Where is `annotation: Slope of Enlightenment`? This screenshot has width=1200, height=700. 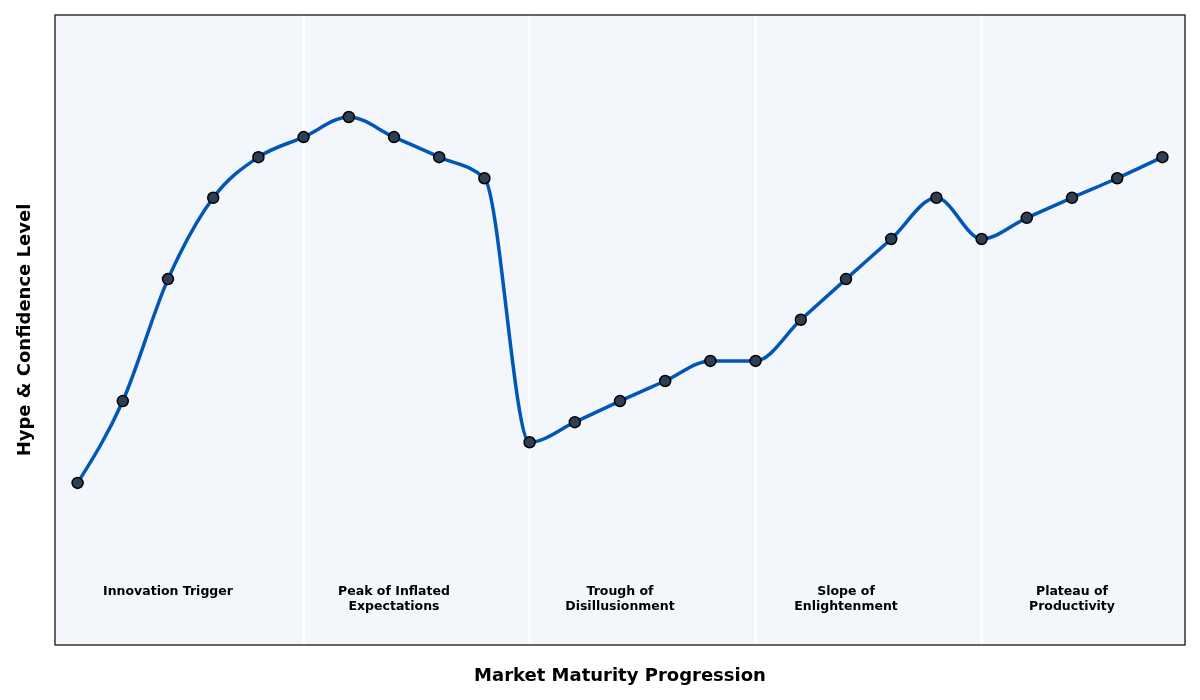 annotation: Slope of Enlightenment is located at coordinates (846, 598).